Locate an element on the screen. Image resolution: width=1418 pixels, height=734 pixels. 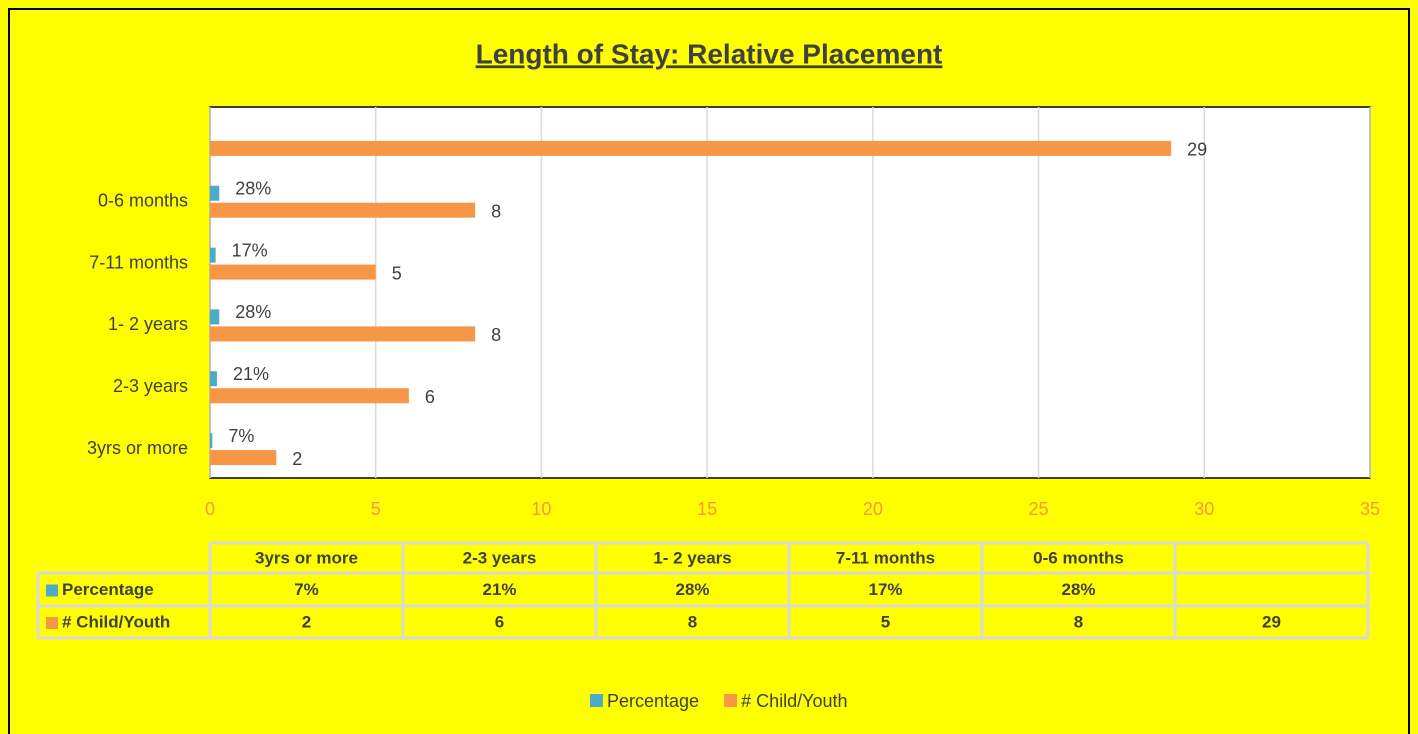
y-tick-label: 0-6 months is located at coordinates (143, 201).